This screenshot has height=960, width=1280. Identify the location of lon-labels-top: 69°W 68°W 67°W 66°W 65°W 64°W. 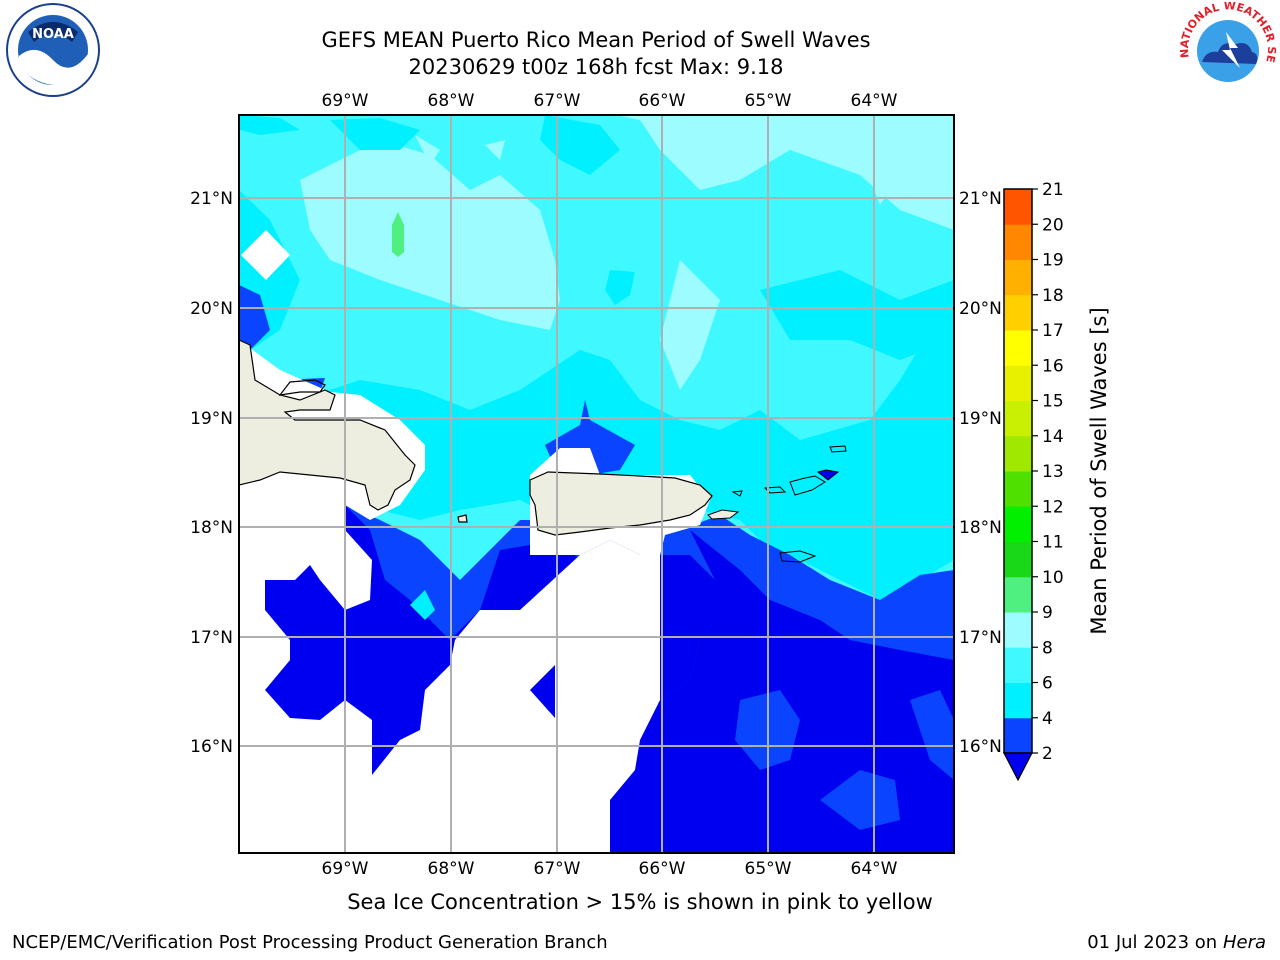
(610, 101).